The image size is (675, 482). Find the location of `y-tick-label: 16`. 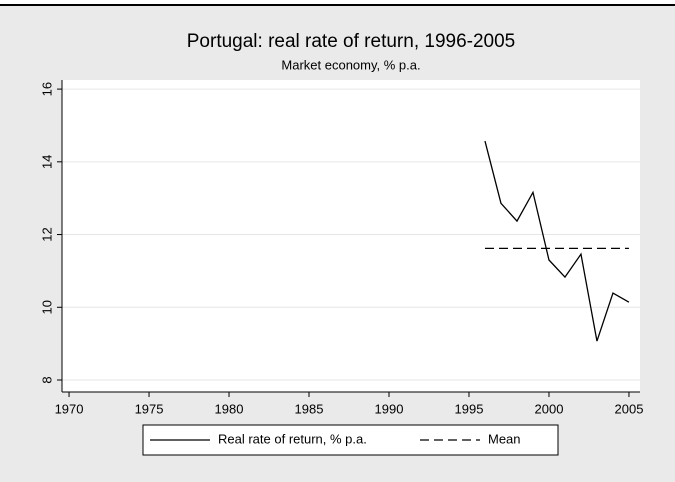

y-tick-label: 16 is located at coordinates (46, 89).